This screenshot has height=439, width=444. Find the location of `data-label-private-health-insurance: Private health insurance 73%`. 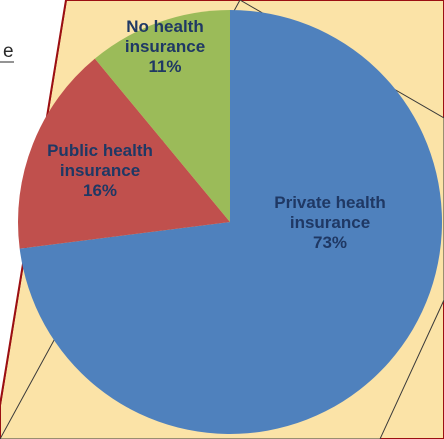

data-label-private-health-insurance: Private health insurance 73% is located at coordinates (330, 222).